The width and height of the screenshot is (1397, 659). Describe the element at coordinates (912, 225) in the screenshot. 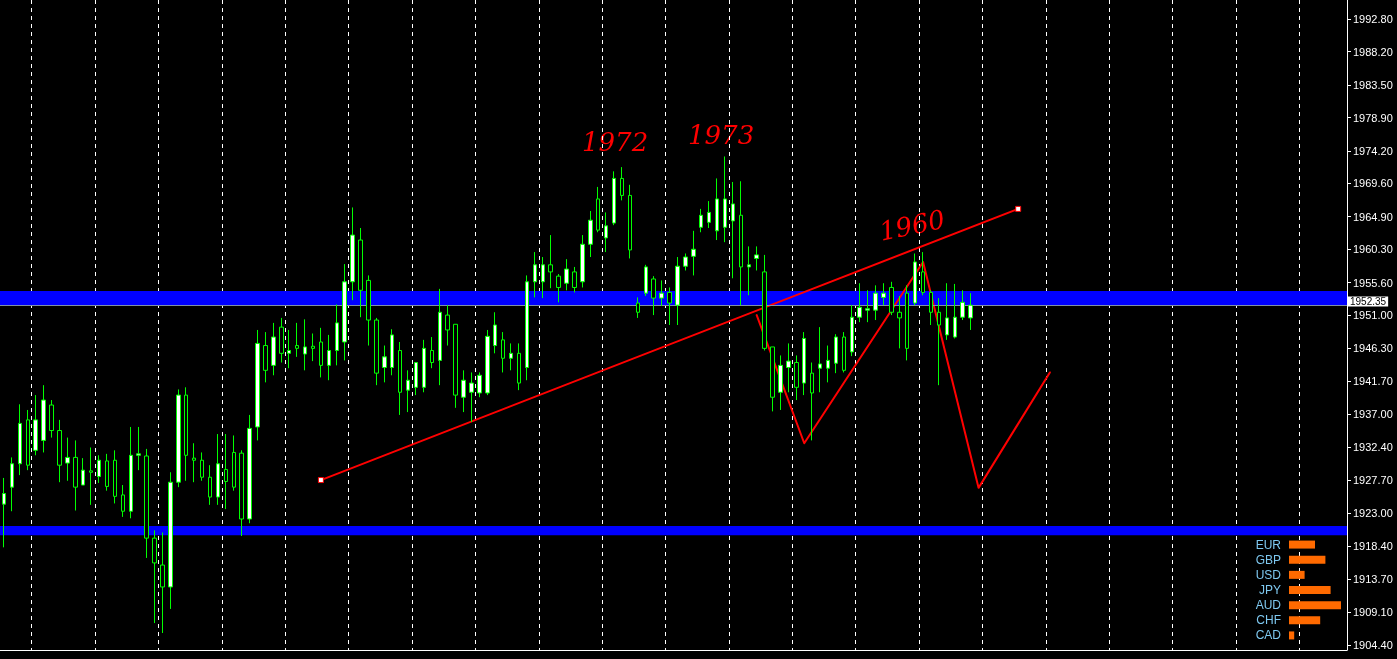

I see `annotation: 1960` at that location.